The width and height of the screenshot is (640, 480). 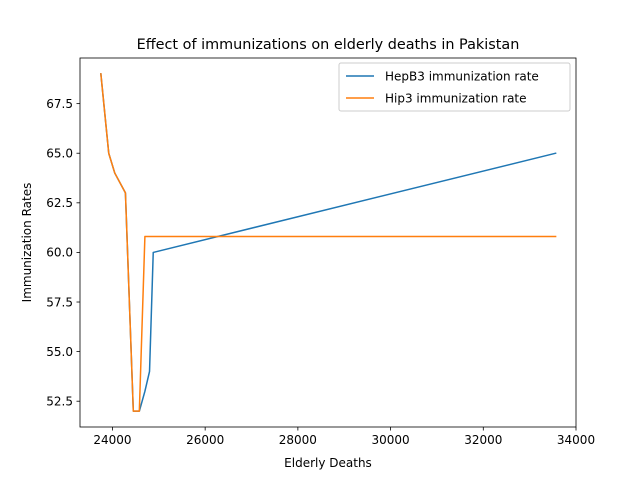 I want to click on x-tick-label: 24000, so click(x=112, y=440).